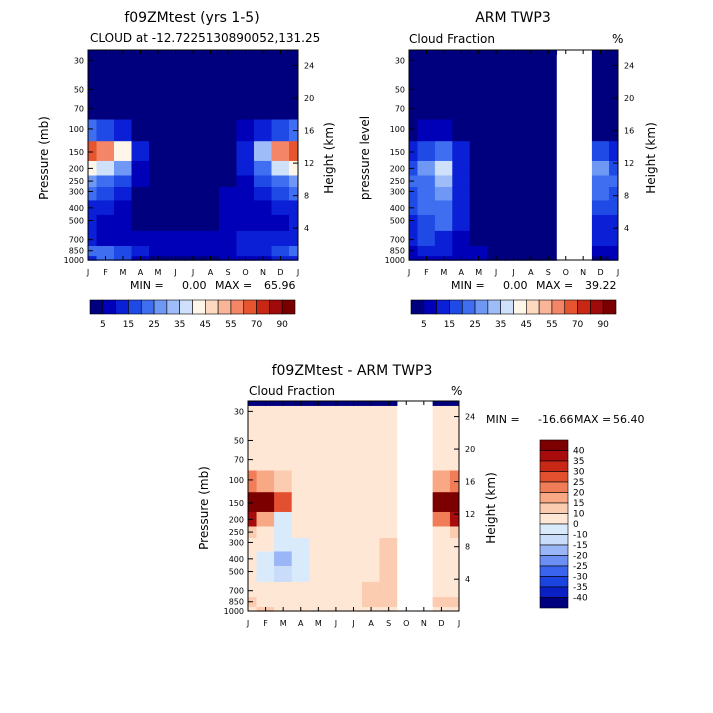  Describe the element at coordinates (365, 158) in the screenshot. I see `obs-ylabel: pressure level` at that location.